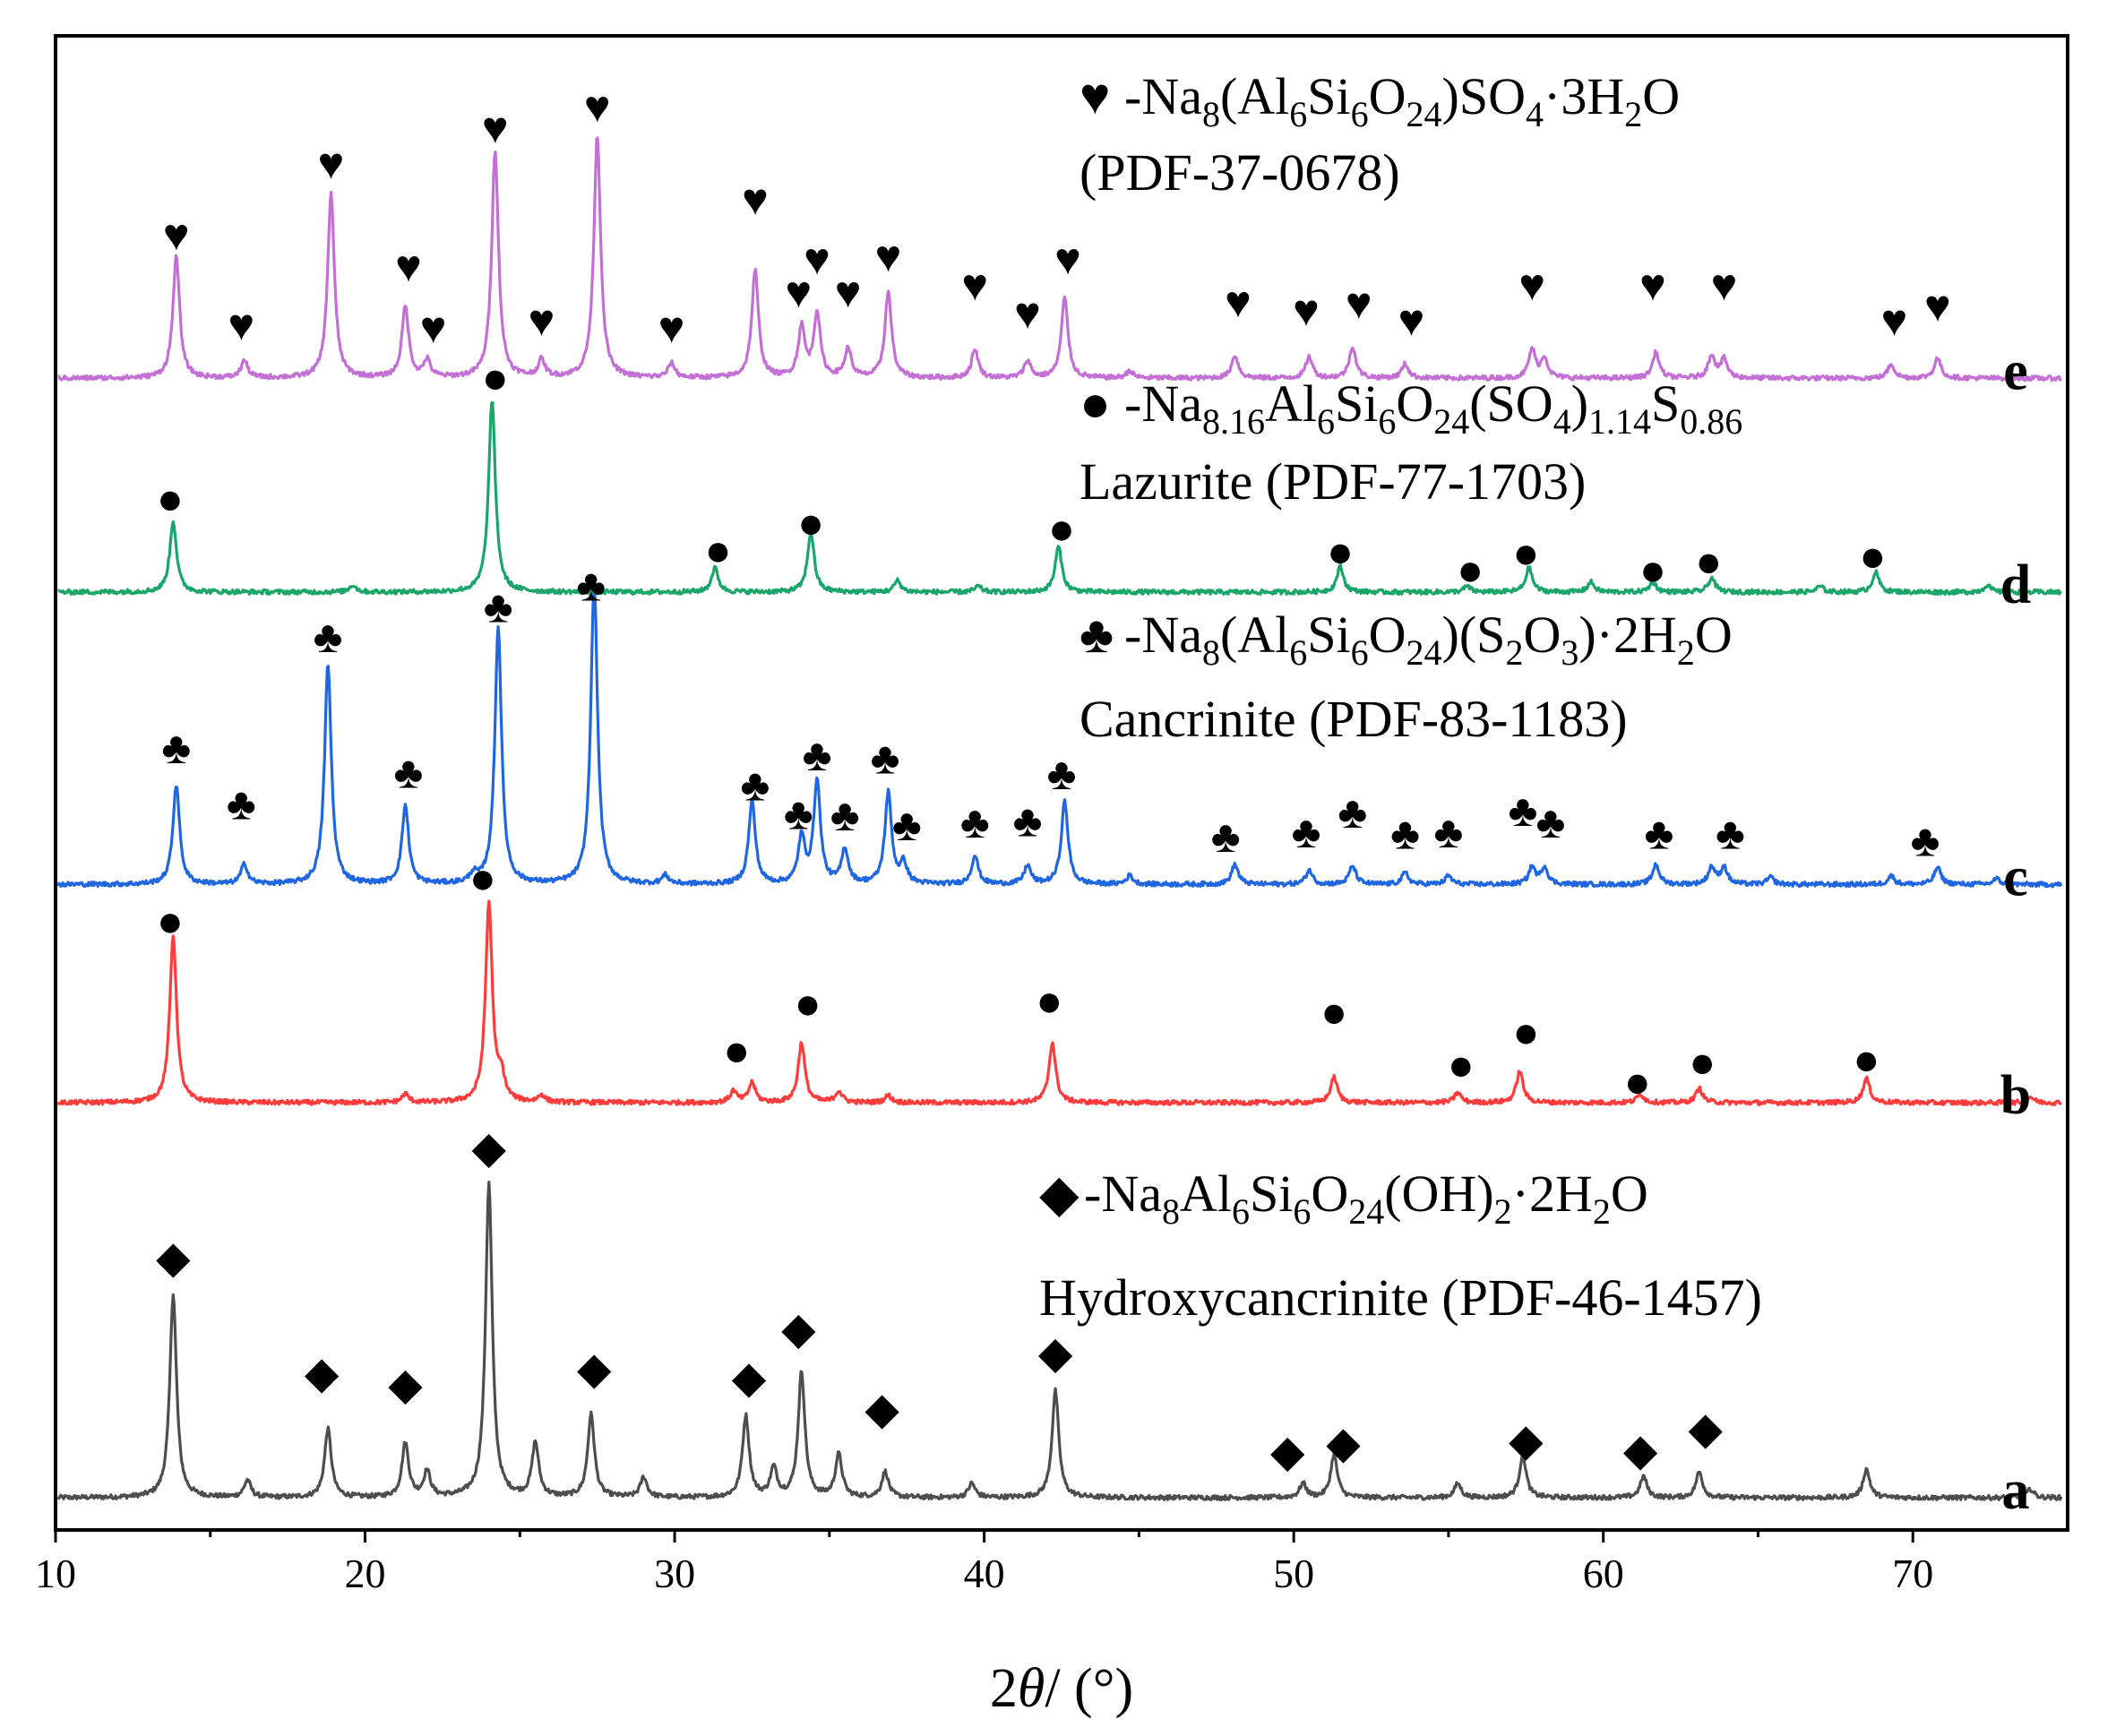 This screenshot has height=1736, width=2116. Describe the element at coordinates (1333, 482) in the screenshot. I see `legend-dot-reference: Lazurite (PDF-77-1703)` at that location.